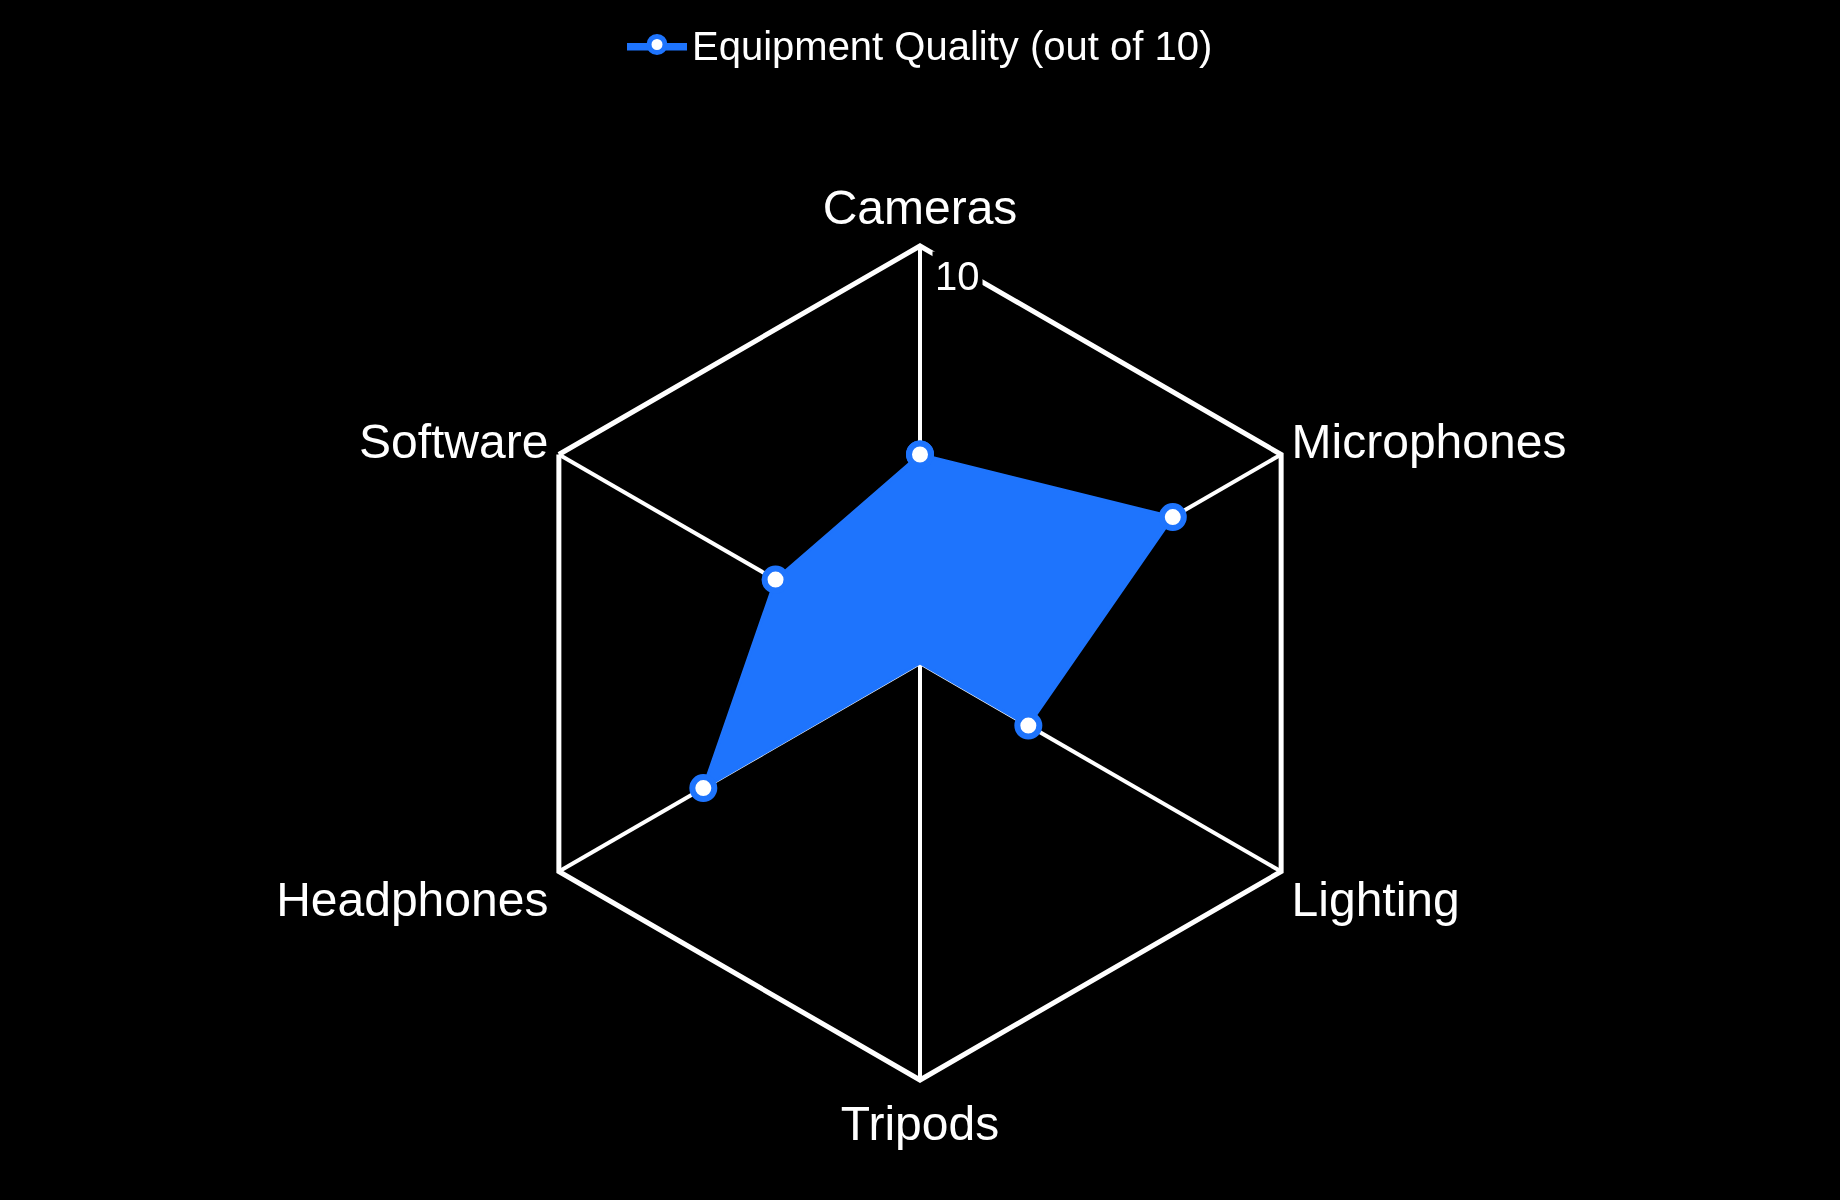  What do you see at coordinates (412, 900) in the screenshot?
I see `spoke-label: Headphones` at bounding box center [412, 900].